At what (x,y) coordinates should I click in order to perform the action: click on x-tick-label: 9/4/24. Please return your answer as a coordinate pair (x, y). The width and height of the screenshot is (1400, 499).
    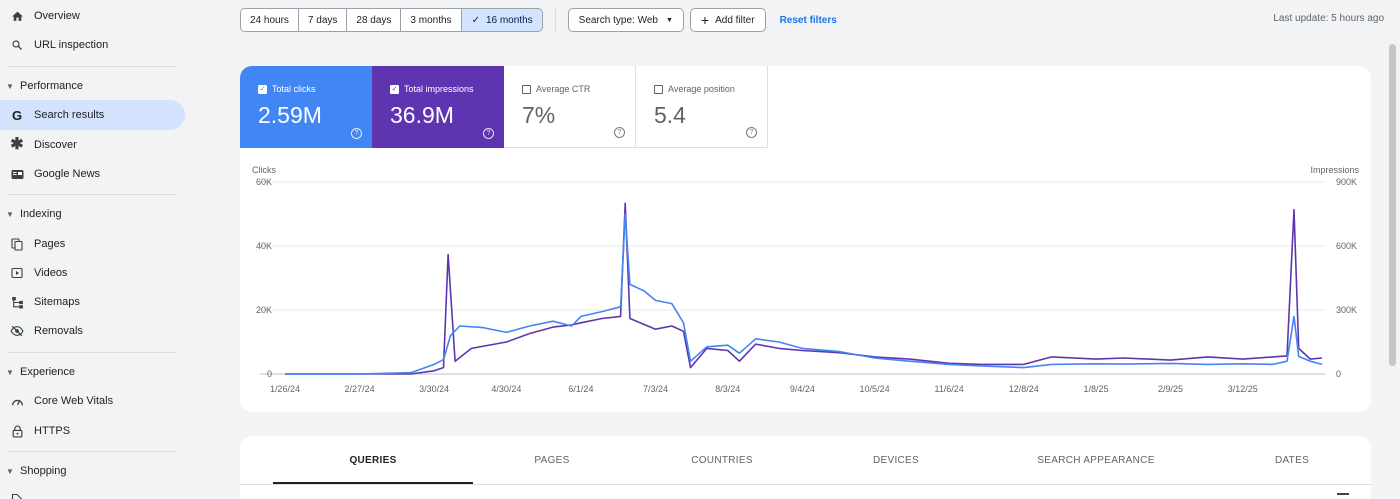
    Looking at the image, I should click on (802, 389).